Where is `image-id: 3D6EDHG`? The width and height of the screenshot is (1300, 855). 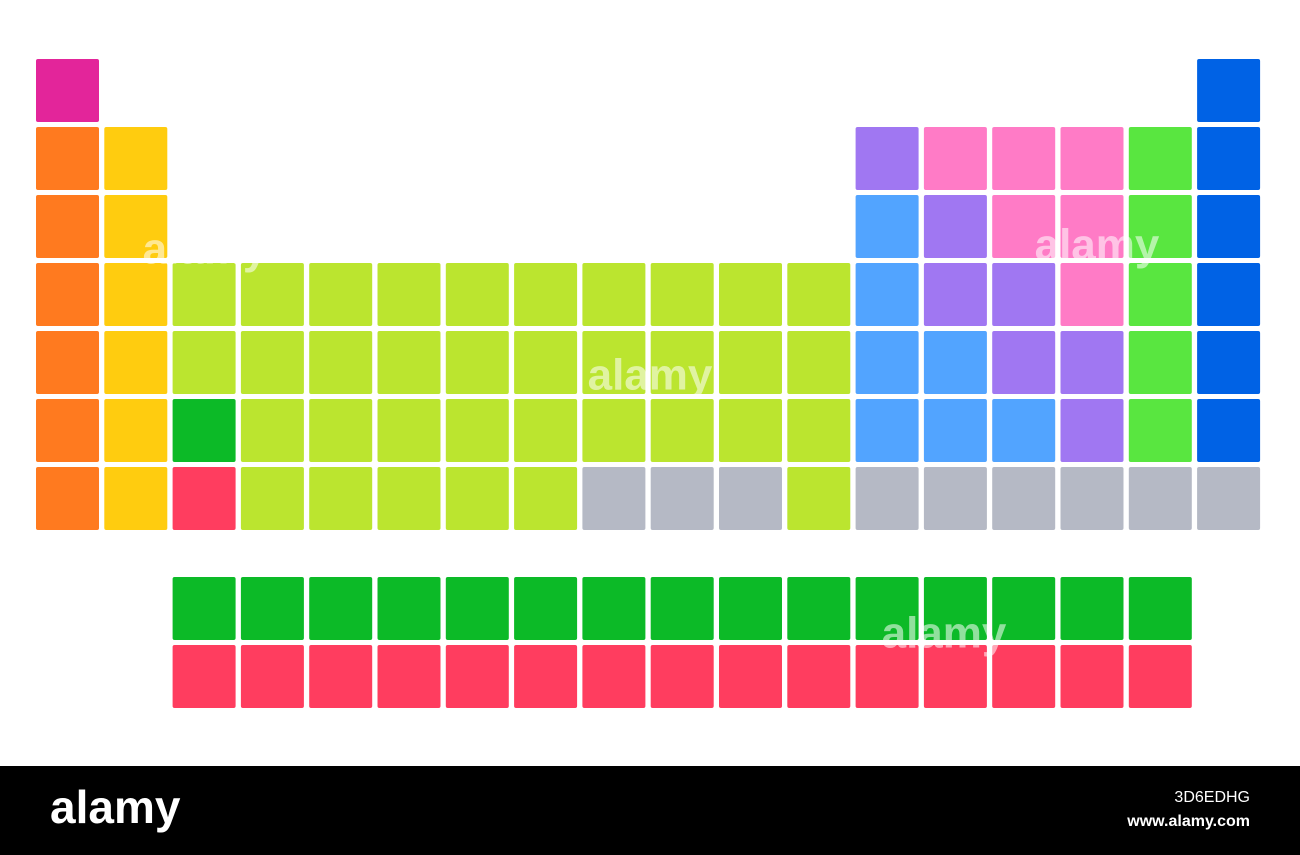 image-id: 3D6EDHG is located at coordinates (1212, 797).